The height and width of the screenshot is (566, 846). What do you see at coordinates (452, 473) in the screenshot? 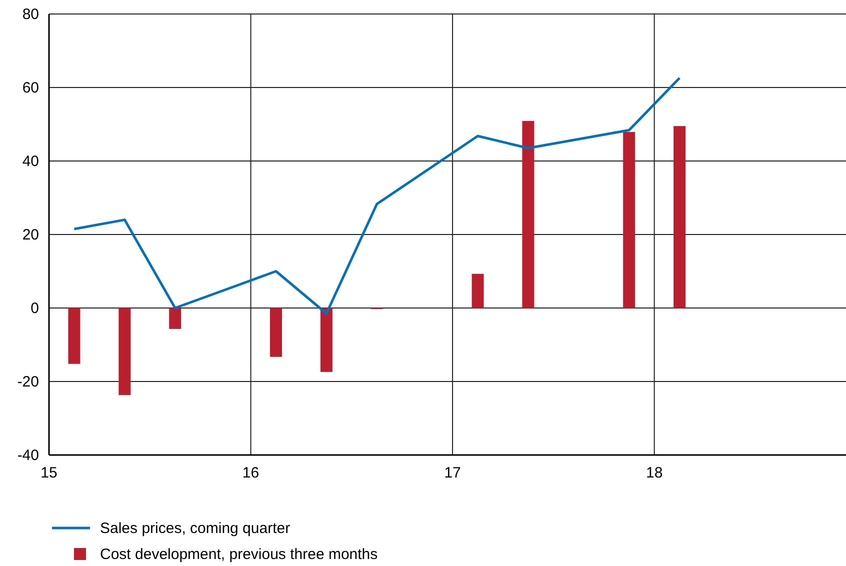
I see `x-tick-label: 17` at bounding box center [452, 473].